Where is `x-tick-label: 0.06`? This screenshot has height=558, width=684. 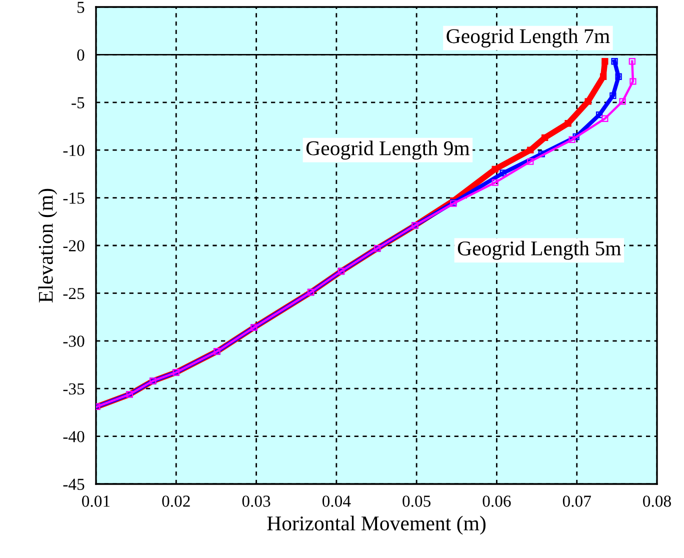
x-tick-label: 0.06 is located at coordinates (496, 501).